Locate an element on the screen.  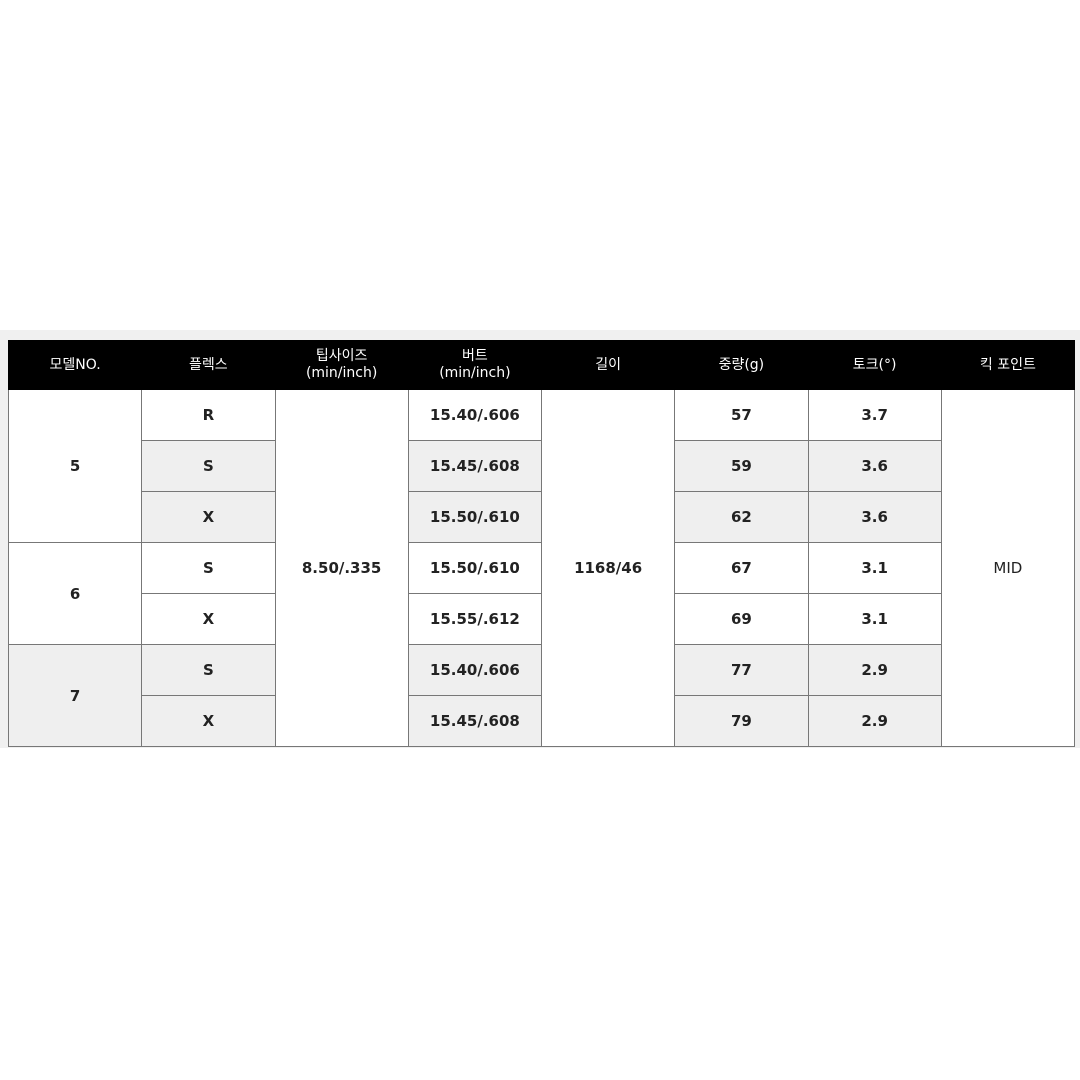
model-cell: 5 is located at coordinates (75, 466).